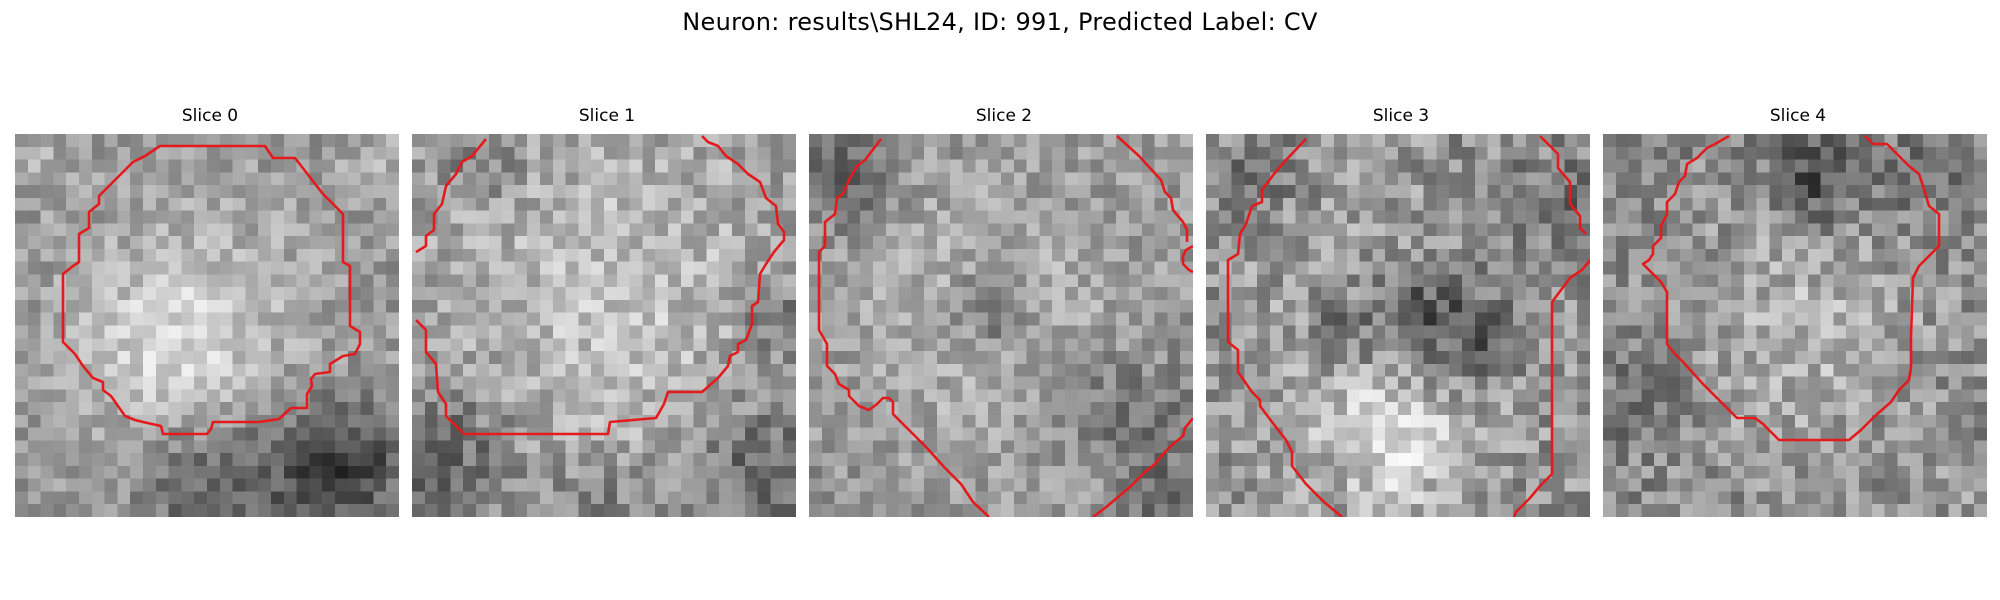  I want to click on slice-title-0: Slice 0, so click(210, 116).